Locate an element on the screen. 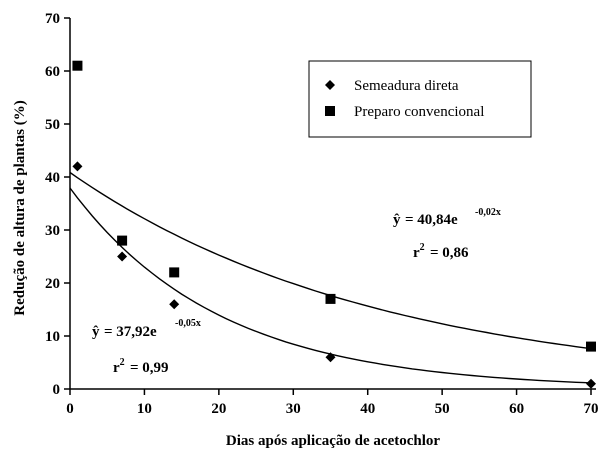 The image size is (602, 455). y-axis-title: Redução de altura de plantas (%) is located at coordinates (20, 207).